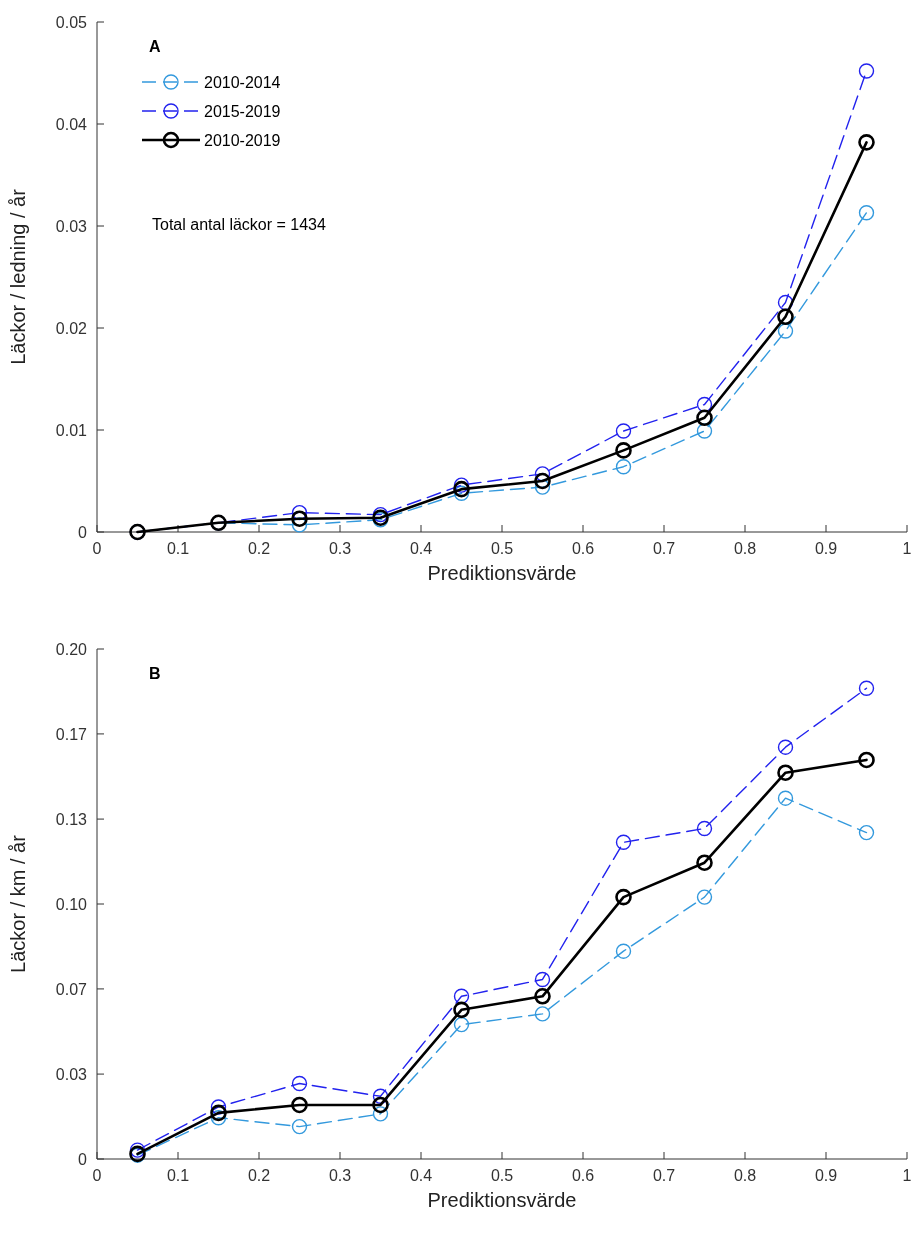 The width and height of the screenshot is (912, 1254). What do you see at coordinates (71, 820) in the screenshot?
I see `y-tick-label: 0.13` at bounding box center [71, 820].